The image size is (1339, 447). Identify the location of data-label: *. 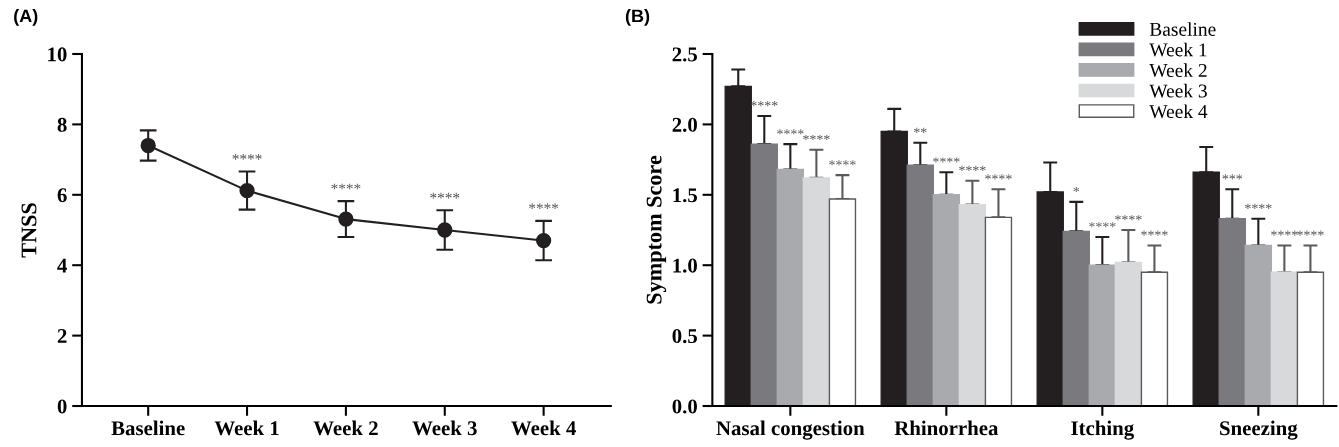
(1076, 189).